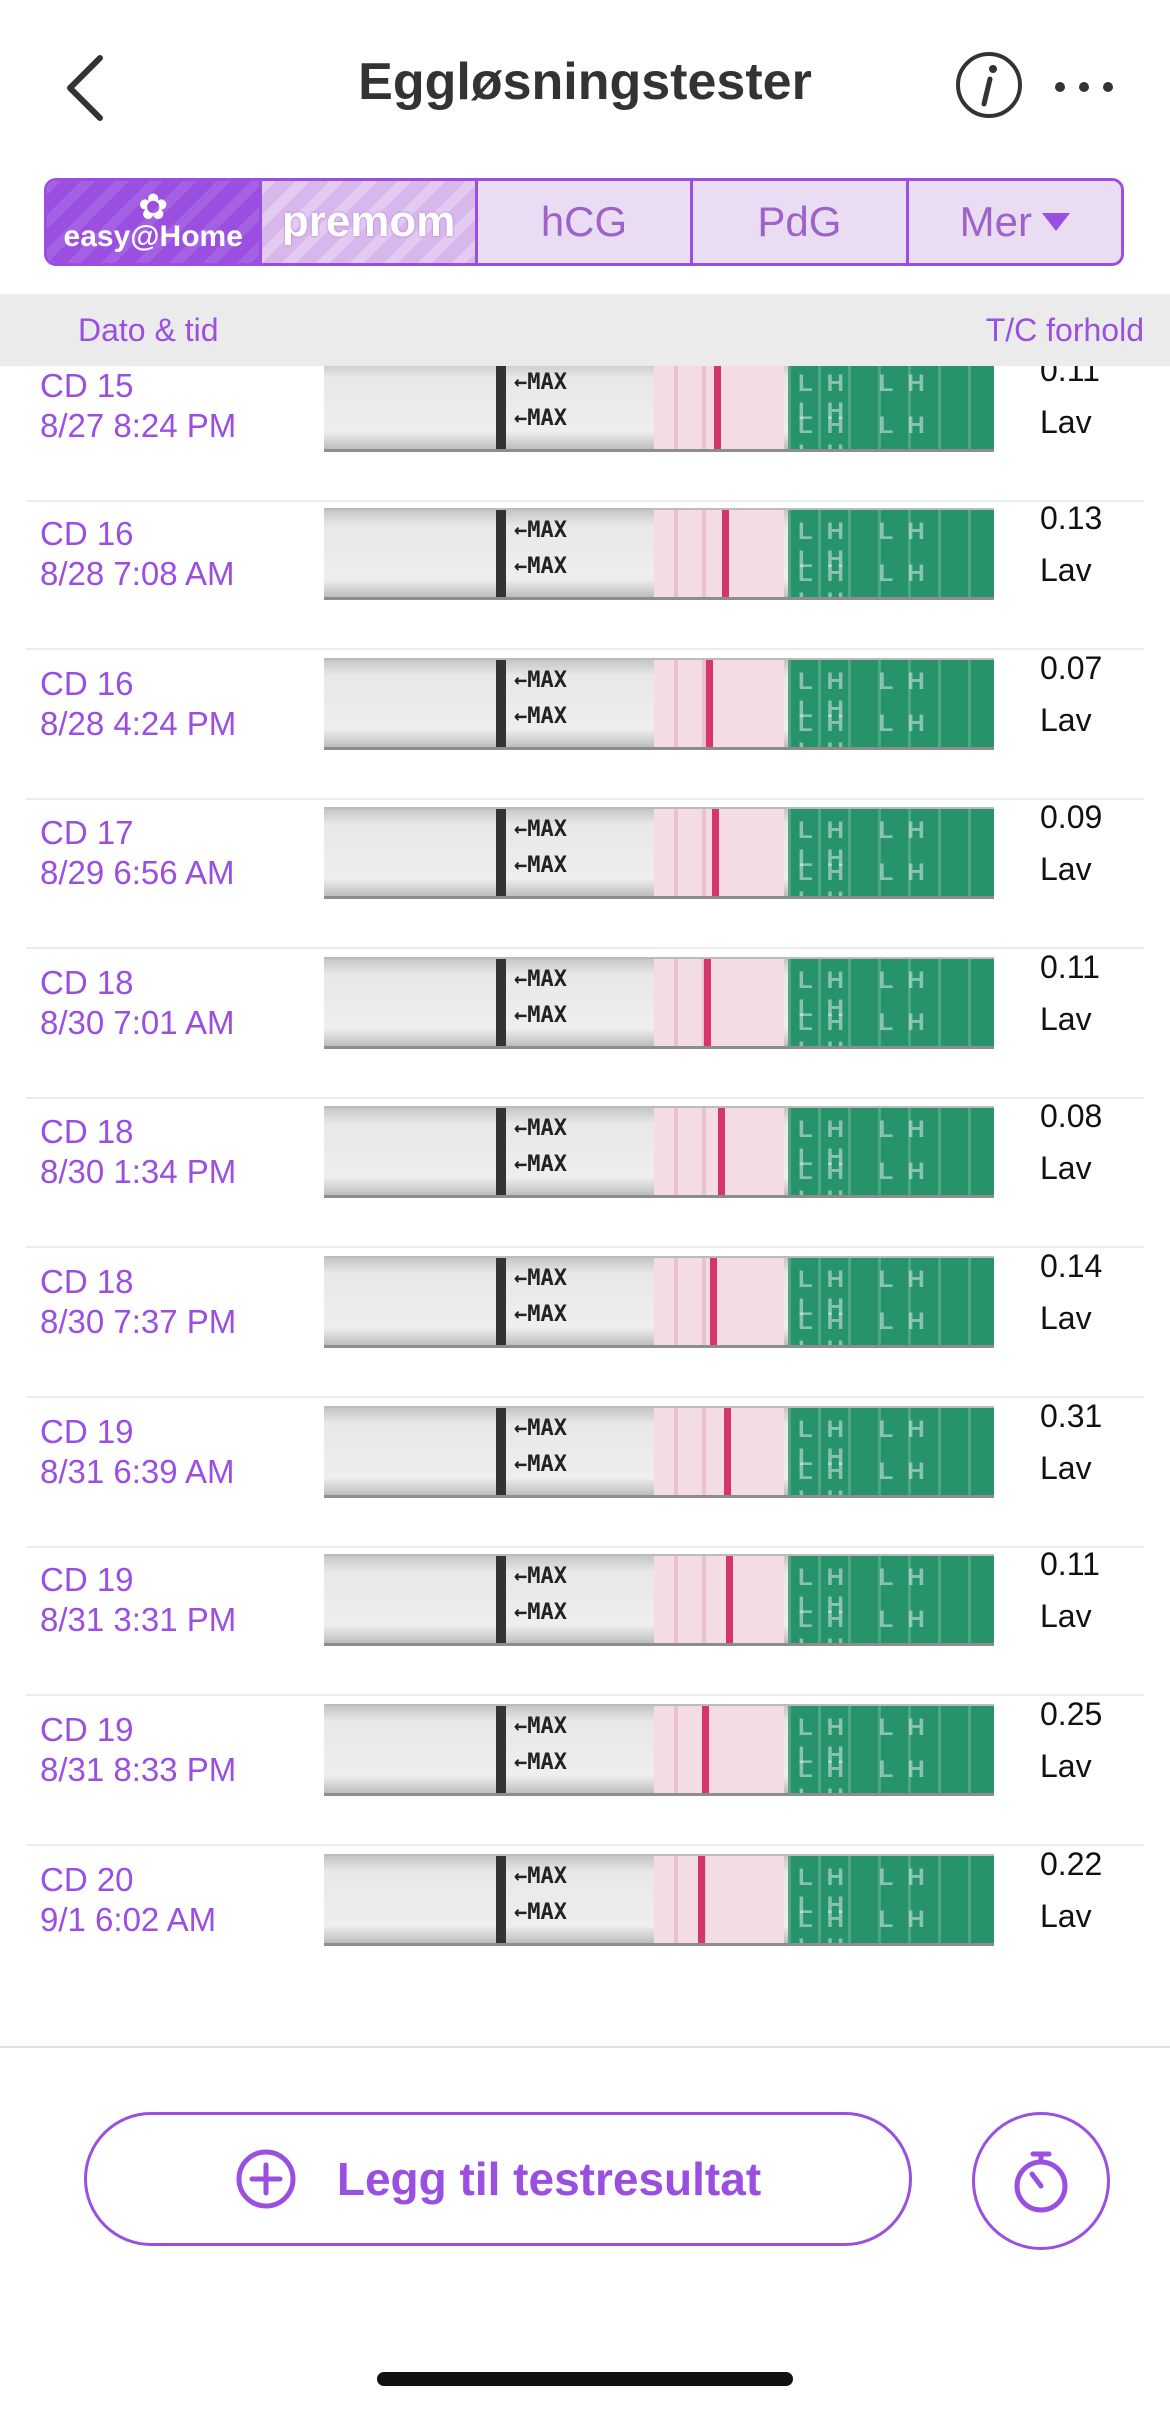 This screenshot has height=2412, width=1170. Describe the element at coordinates (128, 1919) in the screenshot. I see `test-datetime: 9/1 6:02 AM` at that location.